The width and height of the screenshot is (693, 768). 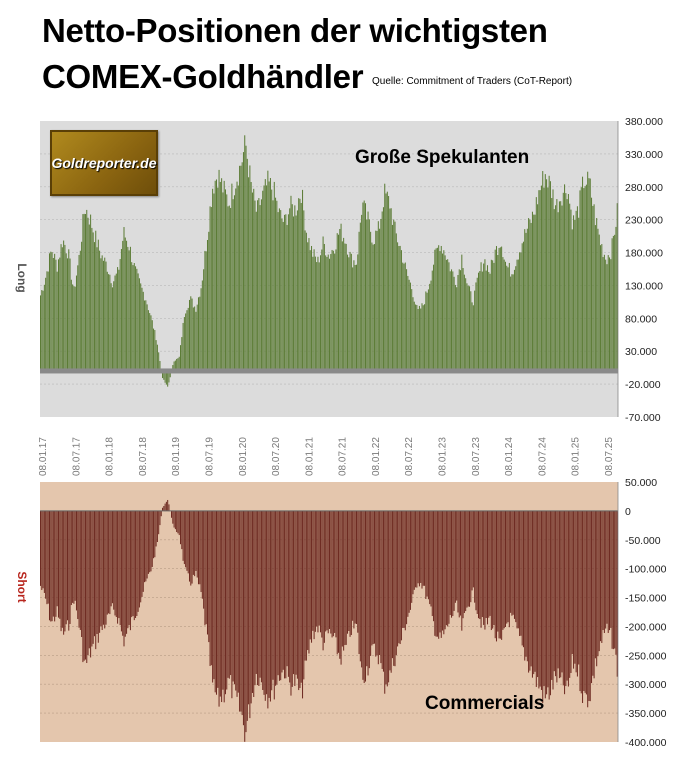 What do you see at coordinates (484, 703) in the screenshot?
I see `series-title-commercials: Commercials` at bounding box center [484, 703].